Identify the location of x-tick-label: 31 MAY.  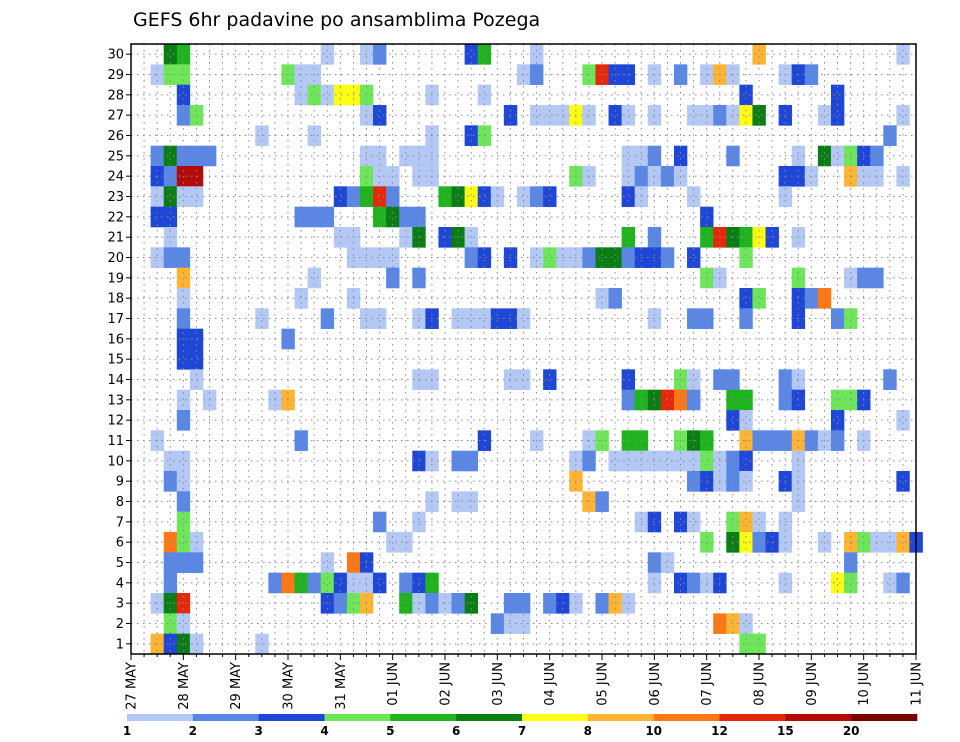
(341, 686).